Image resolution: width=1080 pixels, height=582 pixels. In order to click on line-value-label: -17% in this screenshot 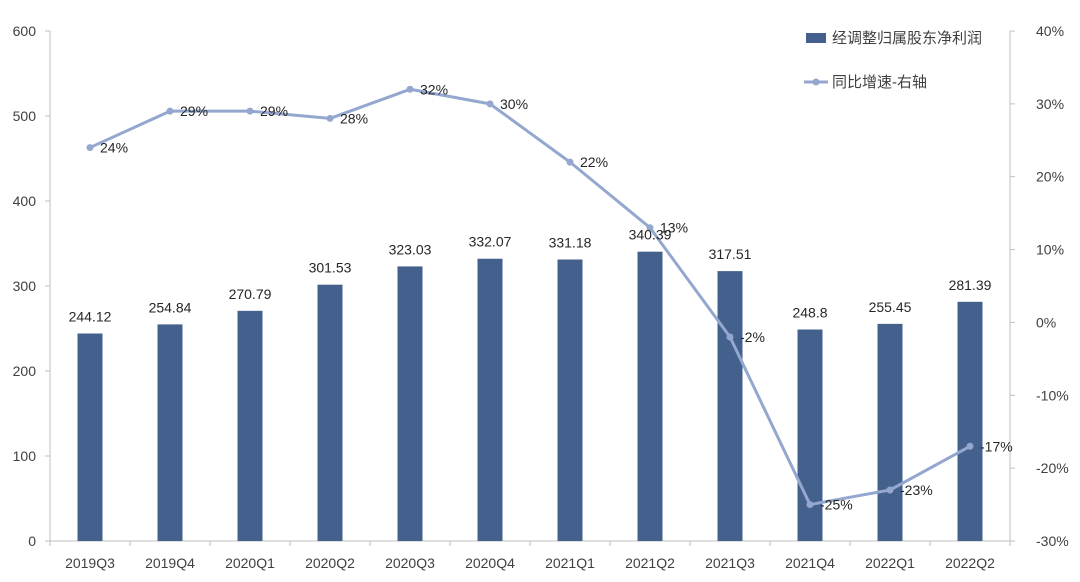, I will do `click(996, 446)`.